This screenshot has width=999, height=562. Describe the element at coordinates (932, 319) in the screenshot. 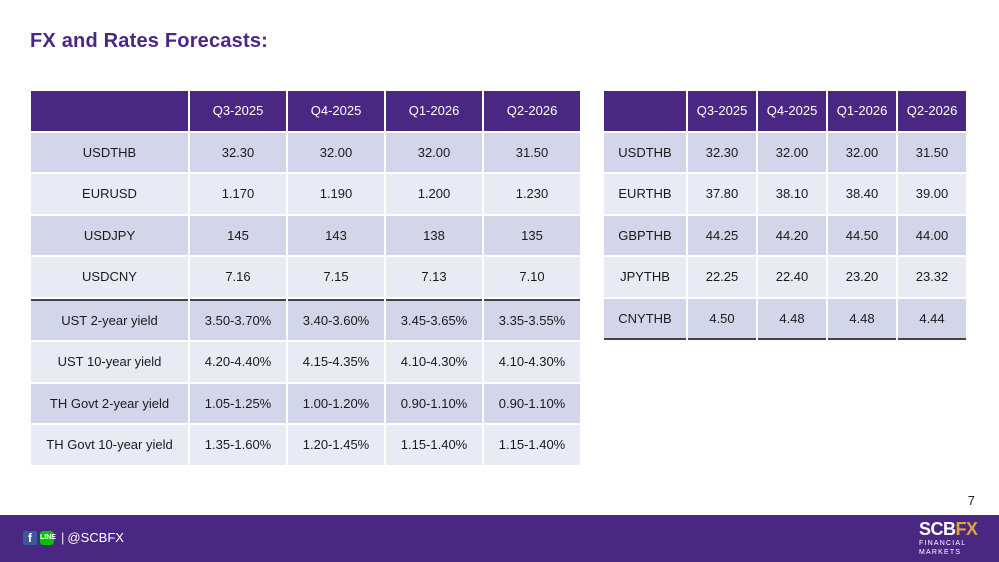

I see `table-cell: 4.44` at that location.